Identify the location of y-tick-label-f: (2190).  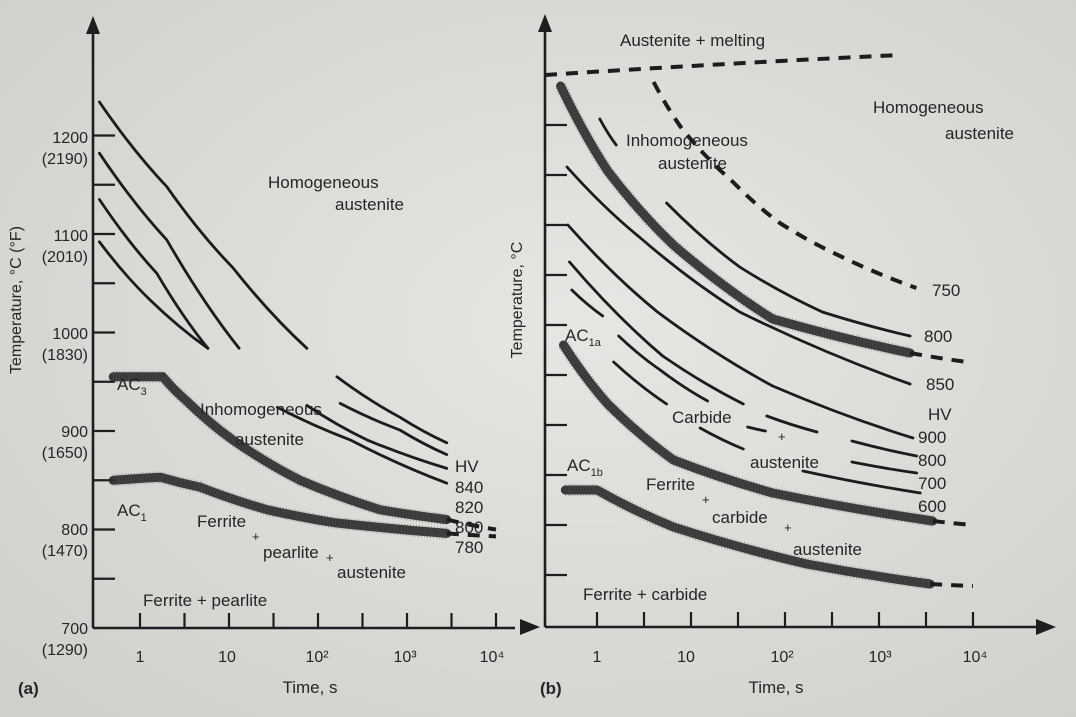
(65, 159).